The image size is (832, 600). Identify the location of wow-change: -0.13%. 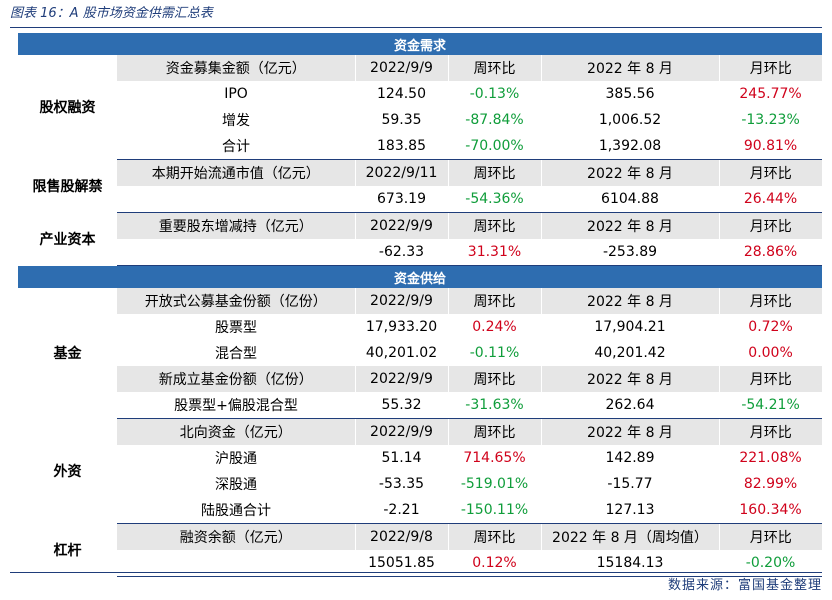
(494, 94).